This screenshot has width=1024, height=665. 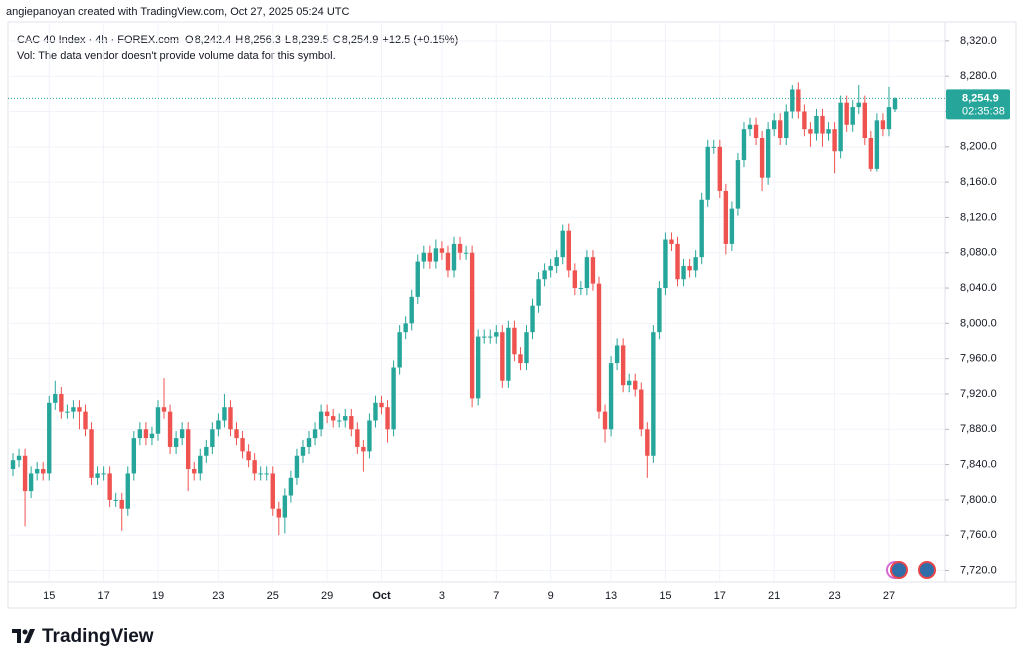 What do you see at coordinates (189, 40) in the screenshot?
I see `ohlc-key: O` at bounding box center [189, 40].